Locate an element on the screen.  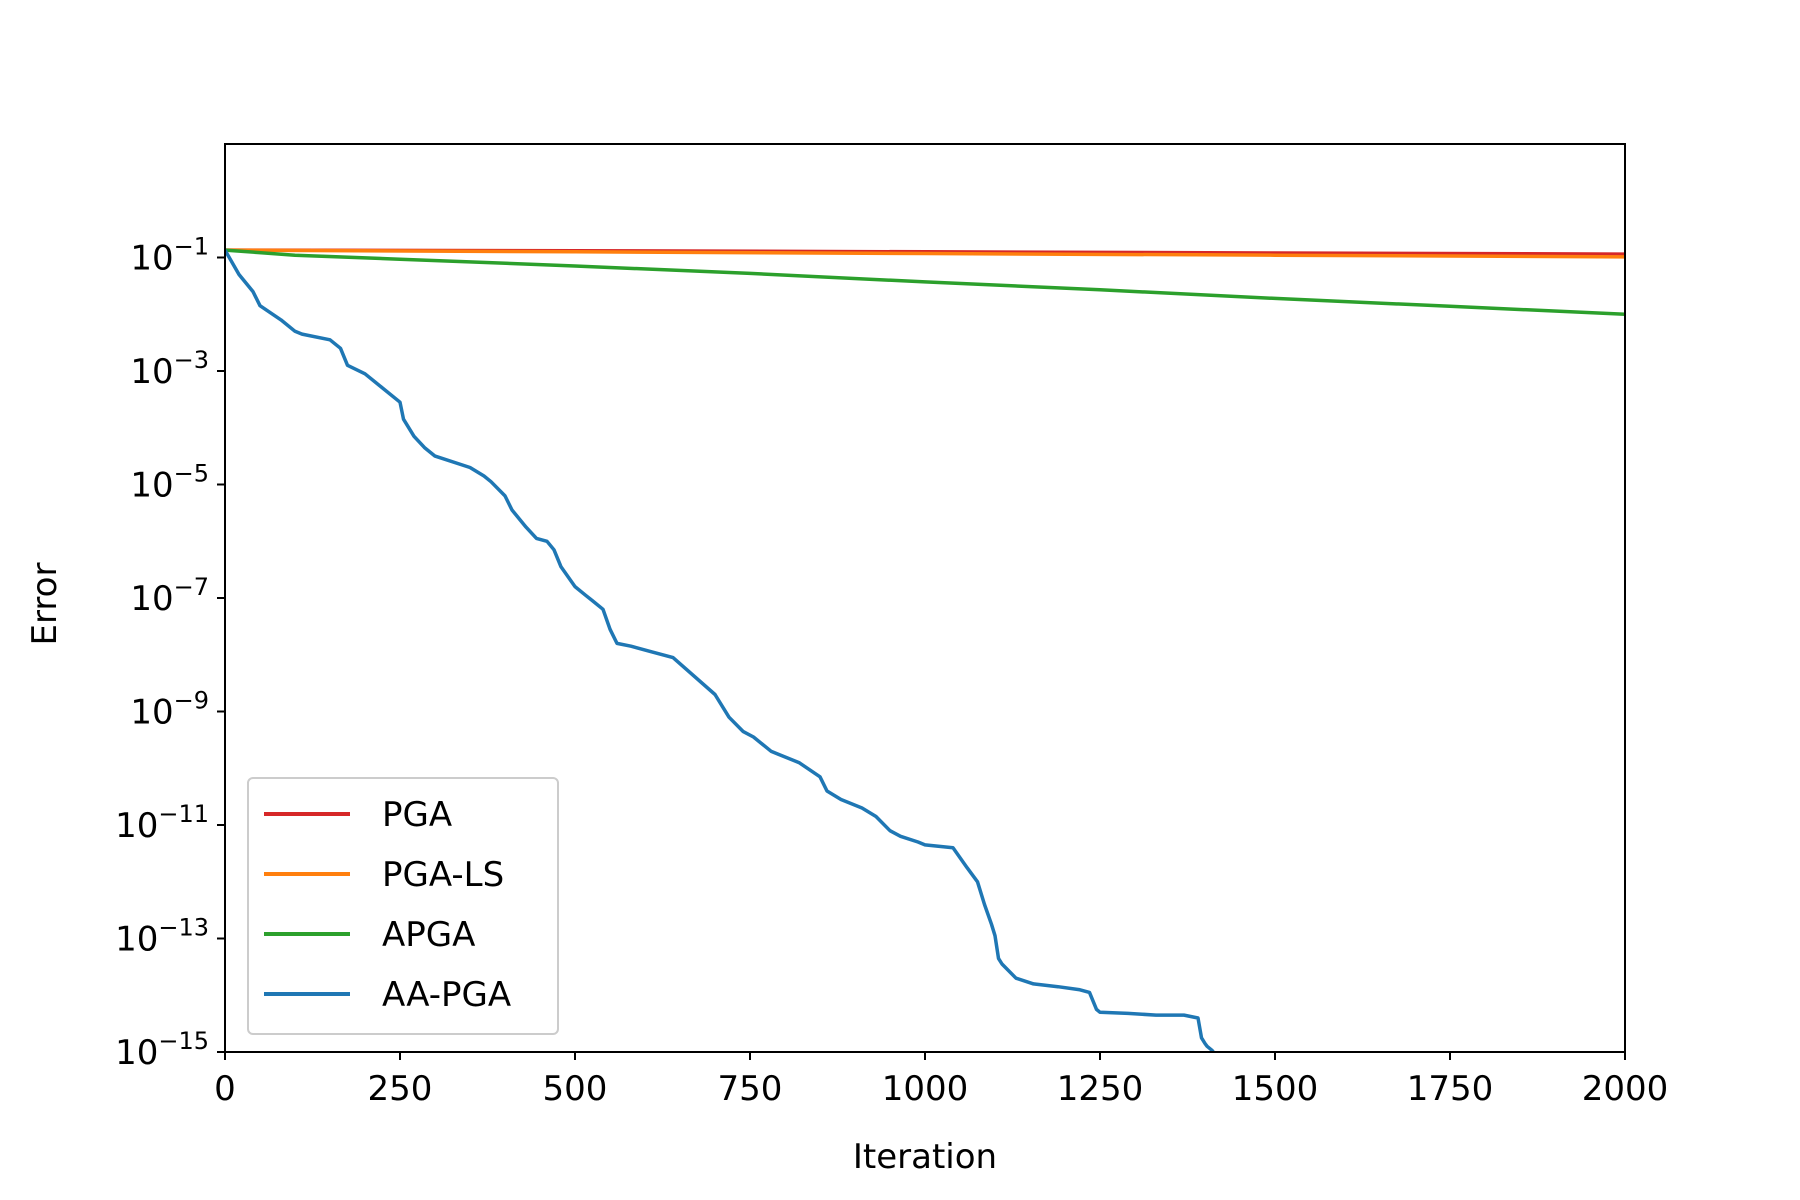
x-tick-label: 750 is located at coordinates (750, 1089).